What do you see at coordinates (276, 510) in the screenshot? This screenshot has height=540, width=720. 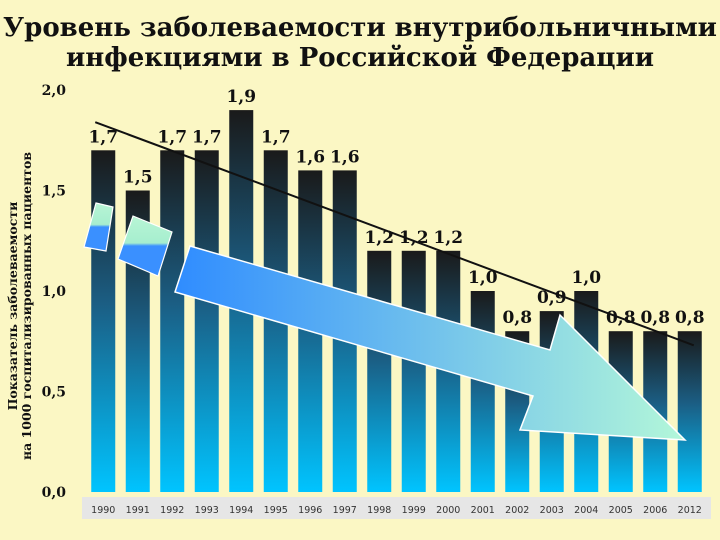 I see `x-tick-label: 1995` at bounding box center [276, 510].